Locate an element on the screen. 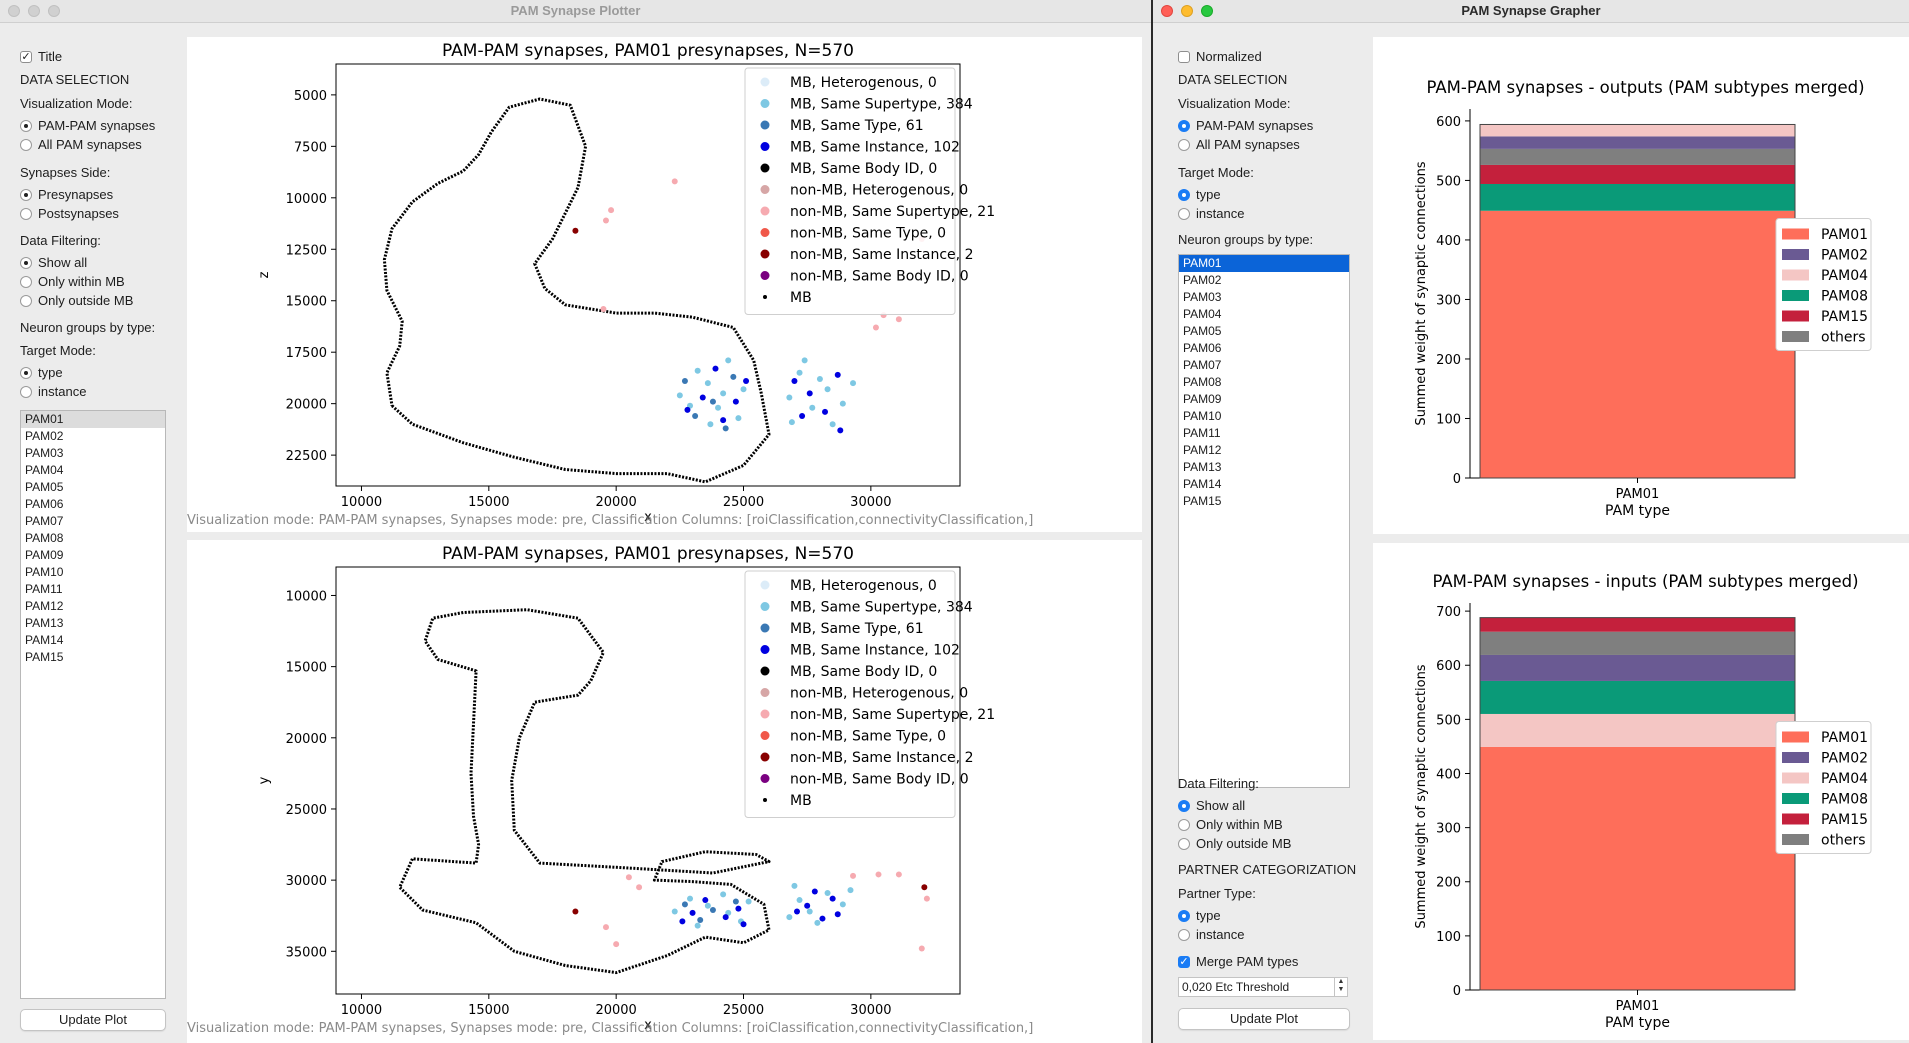 Image resolution: width=1909 pixels, height=1043 pixels. radio-presynapses: Presynapses is located at coordinates (66, 194).